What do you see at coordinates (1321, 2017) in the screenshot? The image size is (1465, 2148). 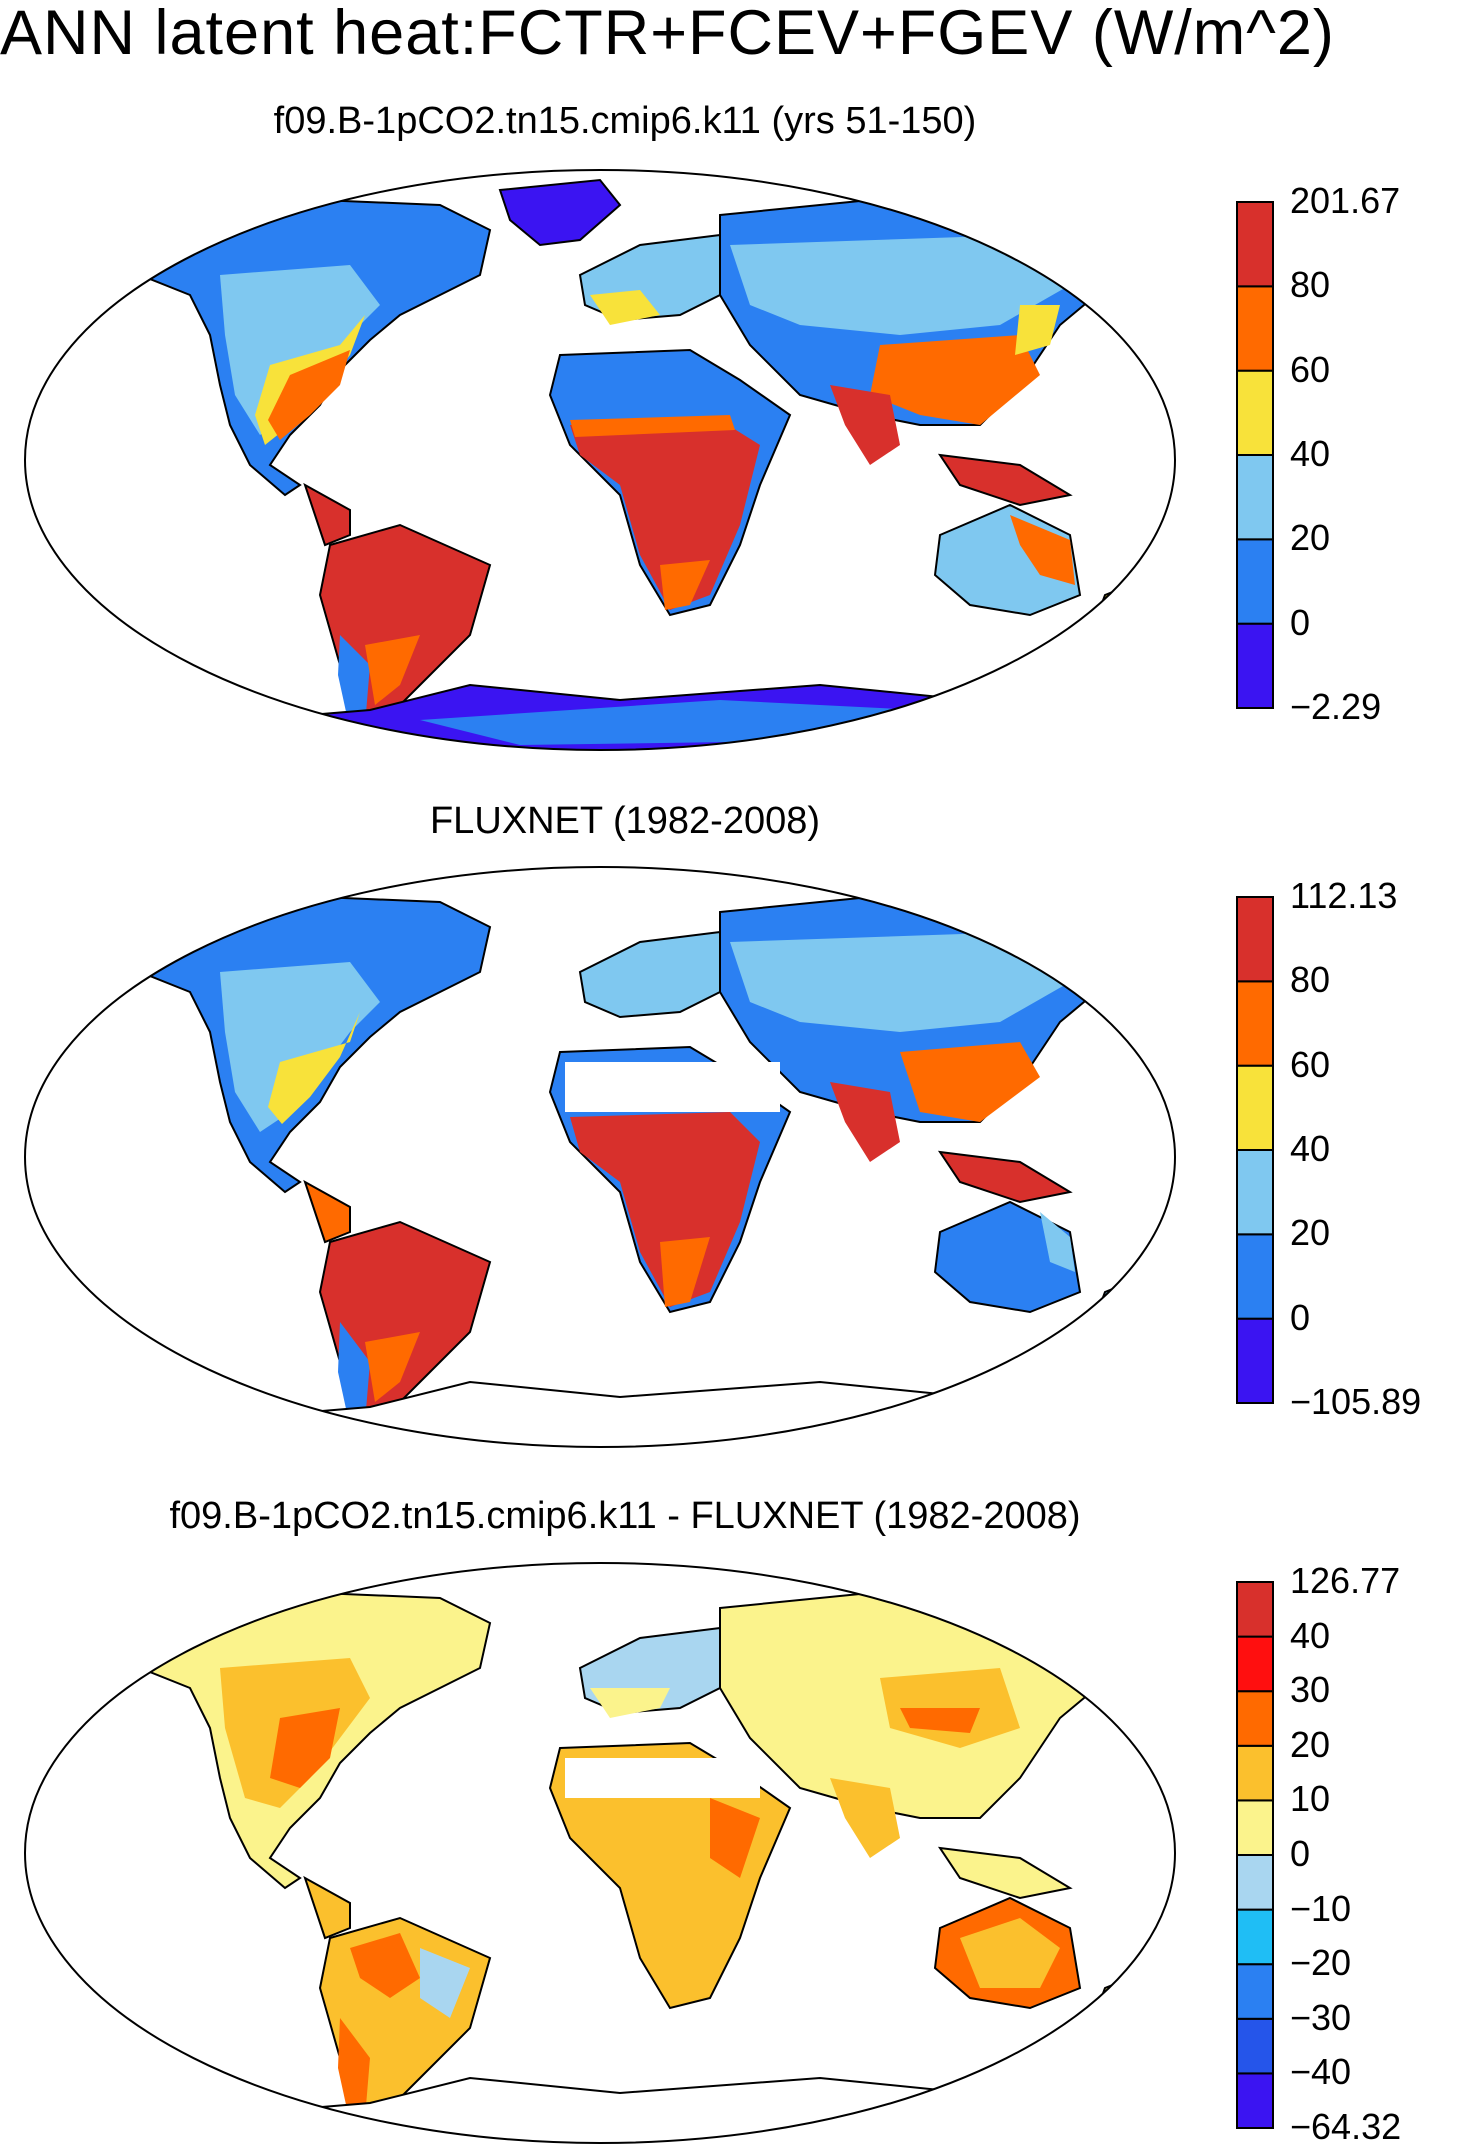 I see `colorbar-tick-label: −30` at bounding box center [1321, 2017].